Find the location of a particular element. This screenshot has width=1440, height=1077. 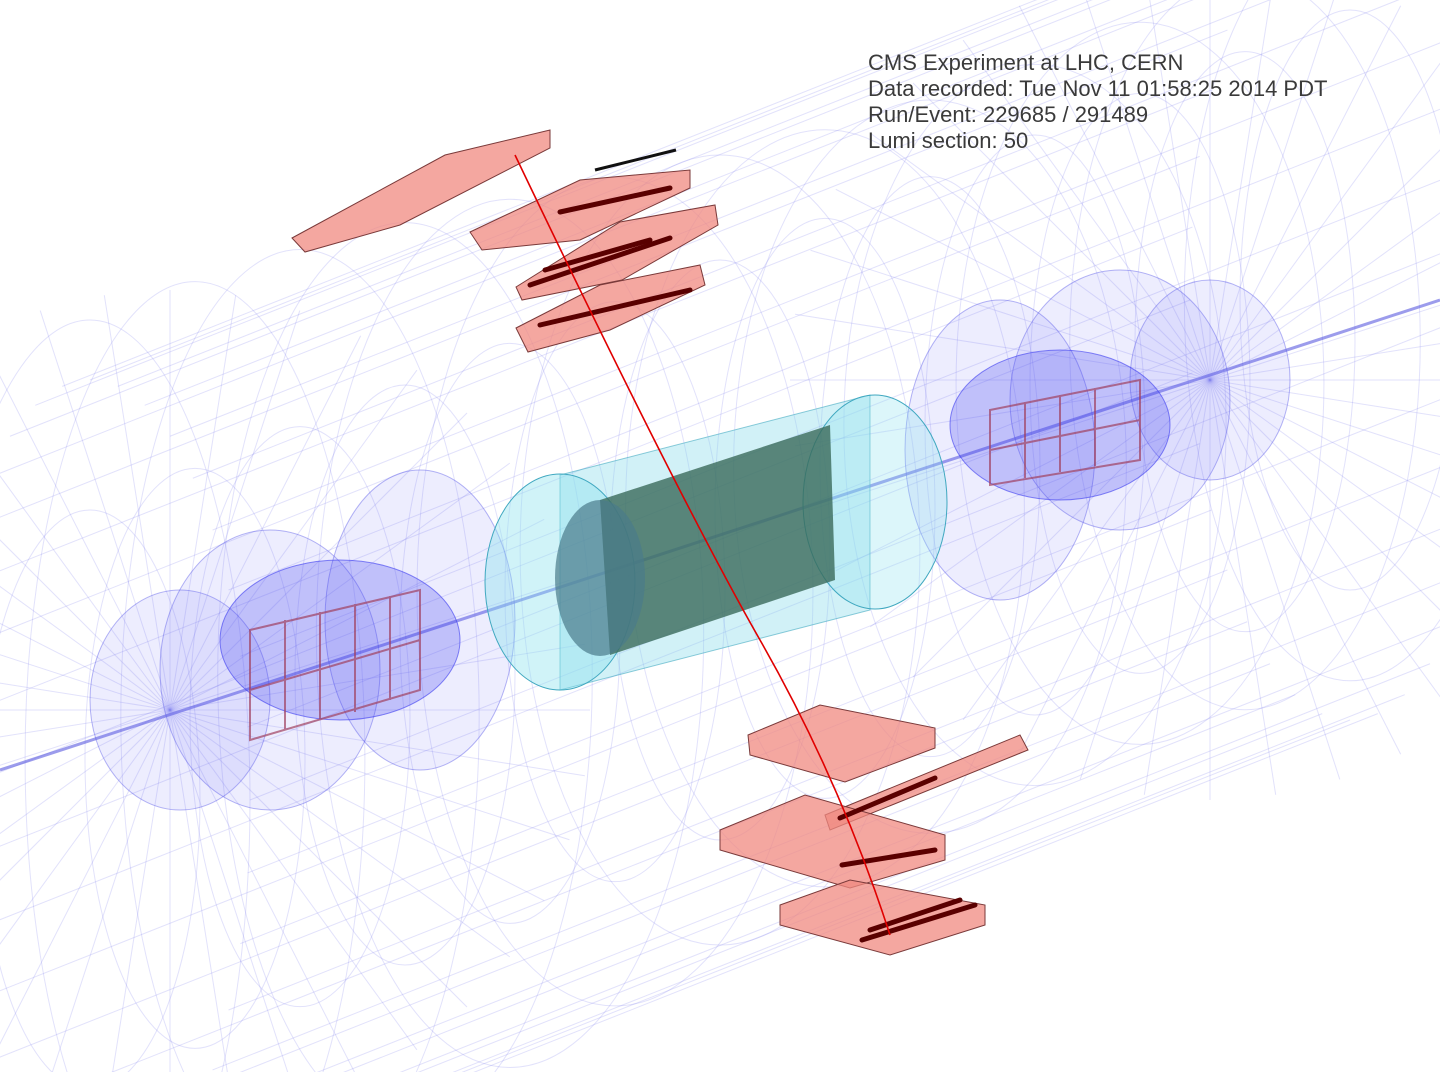

caption-line: Lumi section: 50 is located at coordinates (948, 140).